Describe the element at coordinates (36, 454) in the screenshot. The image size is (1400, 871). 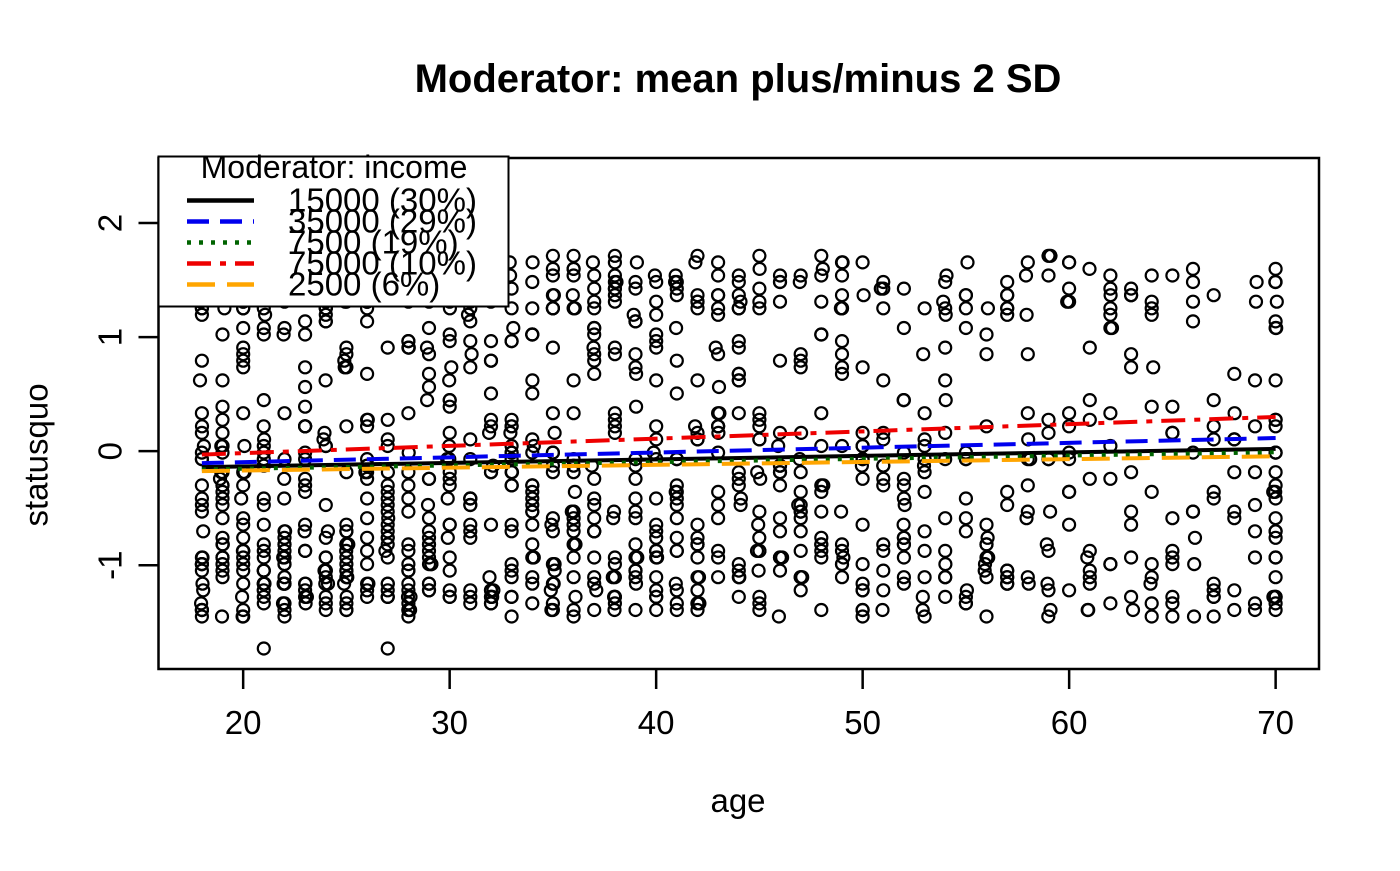
I see `y-axis-label: statusquo` at that location.